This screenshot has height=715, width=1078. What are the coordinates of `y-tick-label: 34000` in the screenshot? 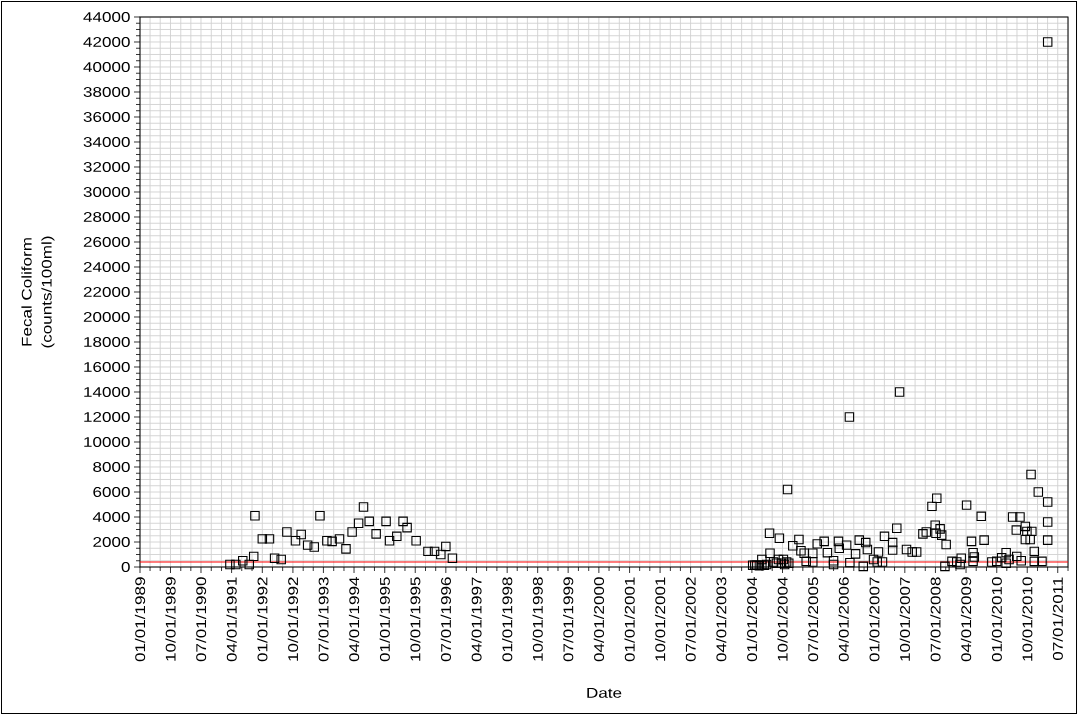 It's located at (106, 142).